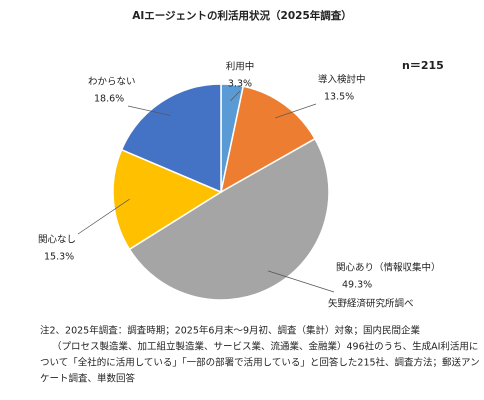 The image size is (484, 400). I want to click on chart-title: AIエージェントの利活用状況（2025年調査）, so click(242, 15).